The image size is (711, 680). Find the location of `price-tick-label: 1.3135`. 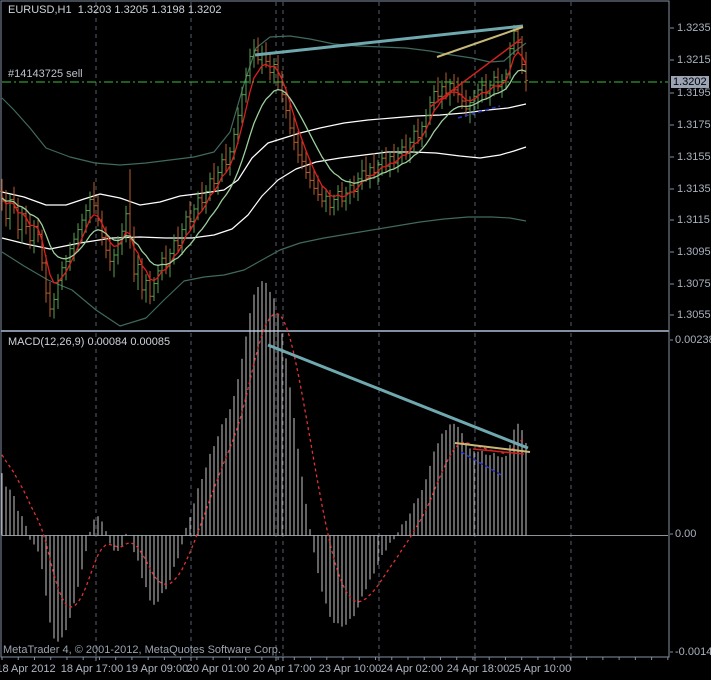

price-tick-label: 1.3135 is located at coordinates (694, 189).